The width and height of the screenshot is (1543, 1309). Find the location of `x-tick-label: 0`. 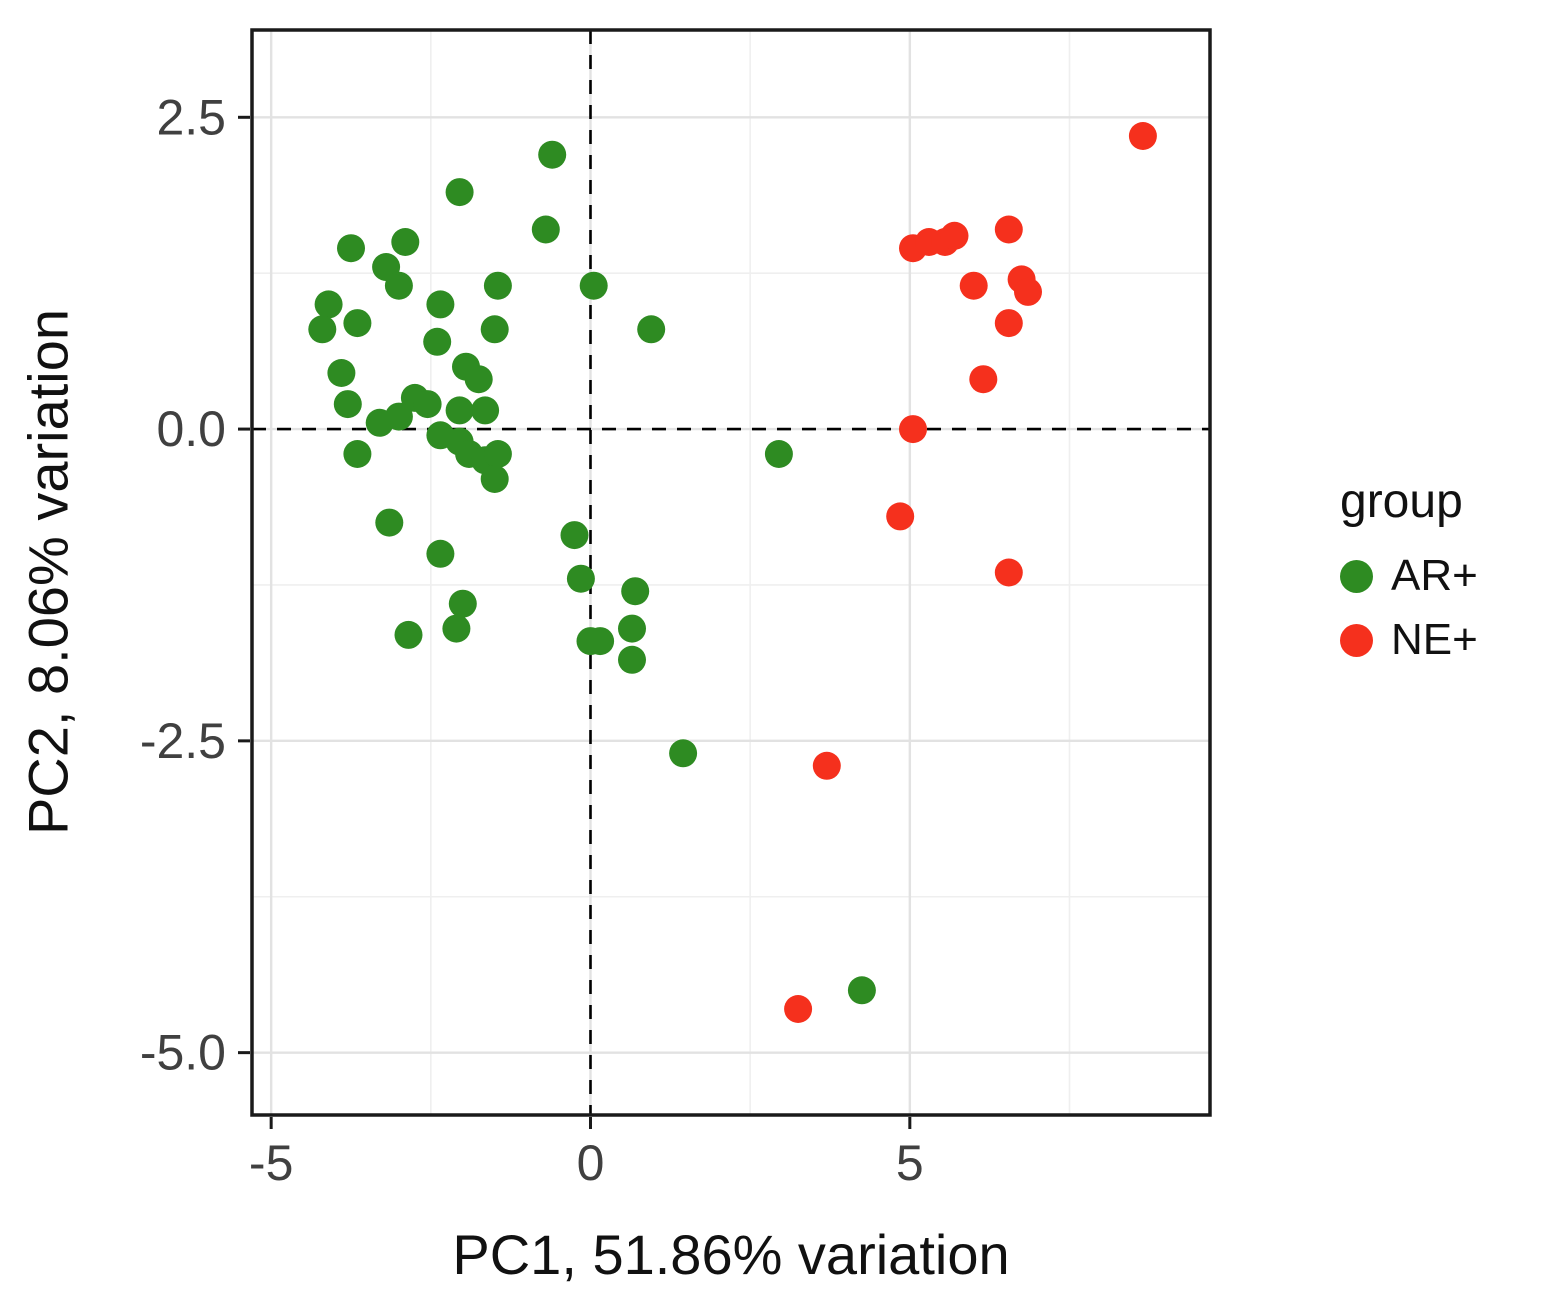

x-tick-label: 0 is located at coordinates (591, 1163).